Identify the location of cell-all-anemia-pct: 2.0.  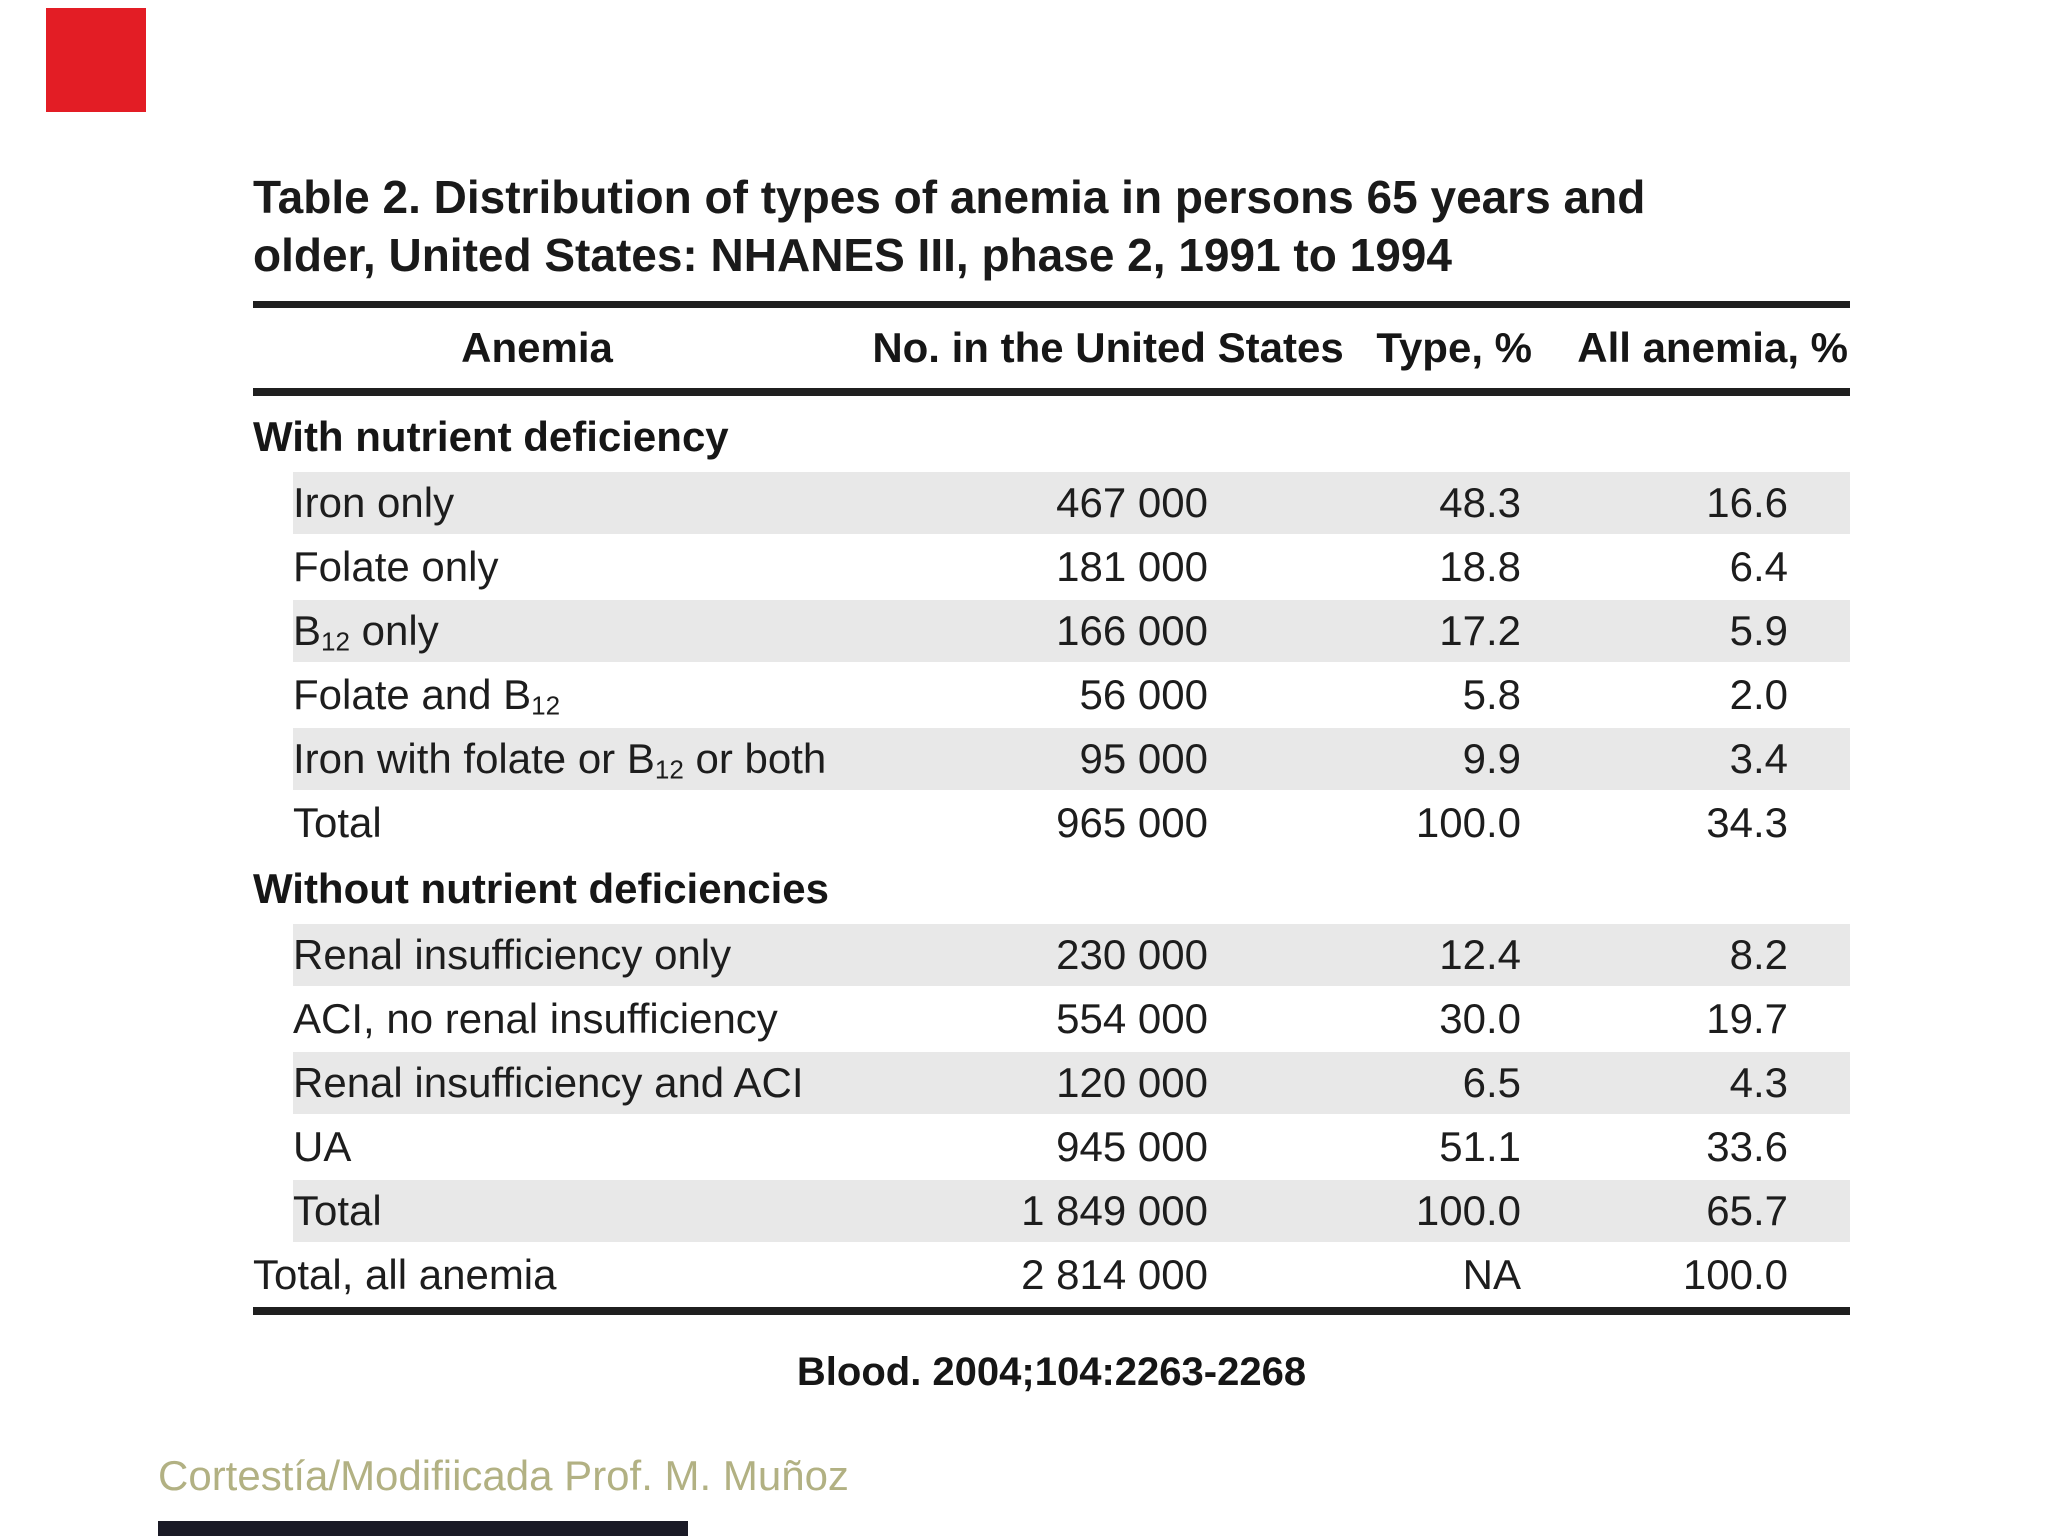
(1758, 694).